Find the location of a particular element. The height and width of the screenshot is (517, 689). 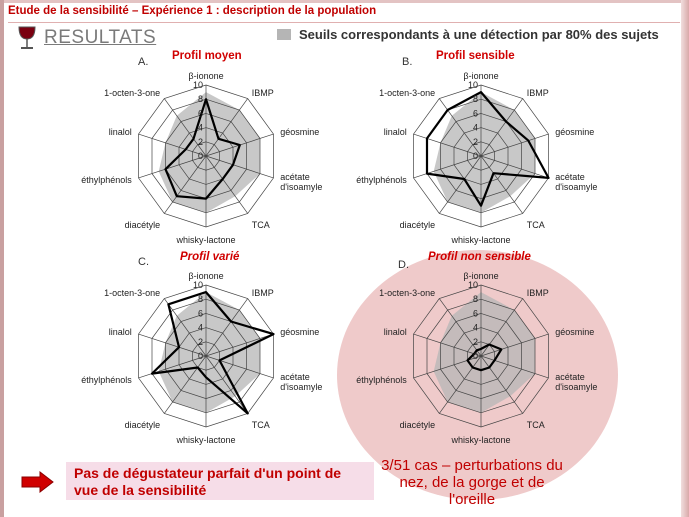

panel-title-b: Profil sensible is located at coordinates (475, 56).